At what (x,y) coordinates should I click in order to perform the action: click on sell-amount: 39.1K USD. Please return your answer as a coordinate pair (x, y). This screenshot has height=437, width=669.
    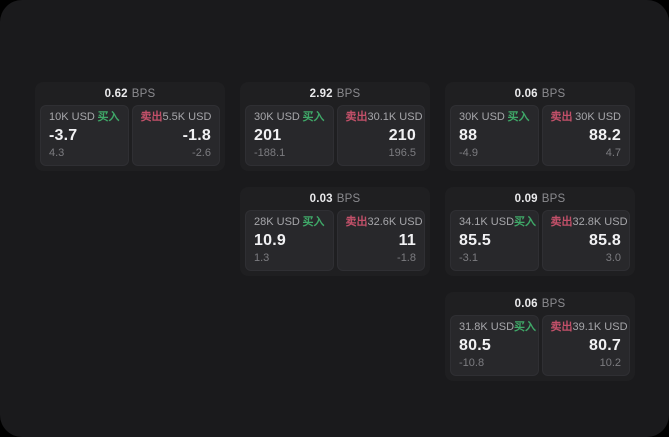
    Looking at the image, I should click on (600, 327).